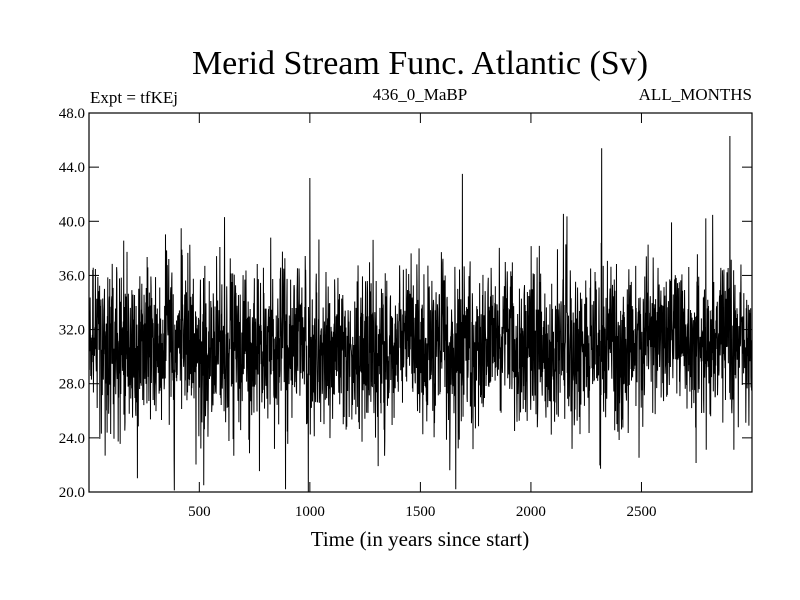  Describe the element at coordinates (310, 512) in the screenshot. I see `x-tick-label: 1000` at that location.